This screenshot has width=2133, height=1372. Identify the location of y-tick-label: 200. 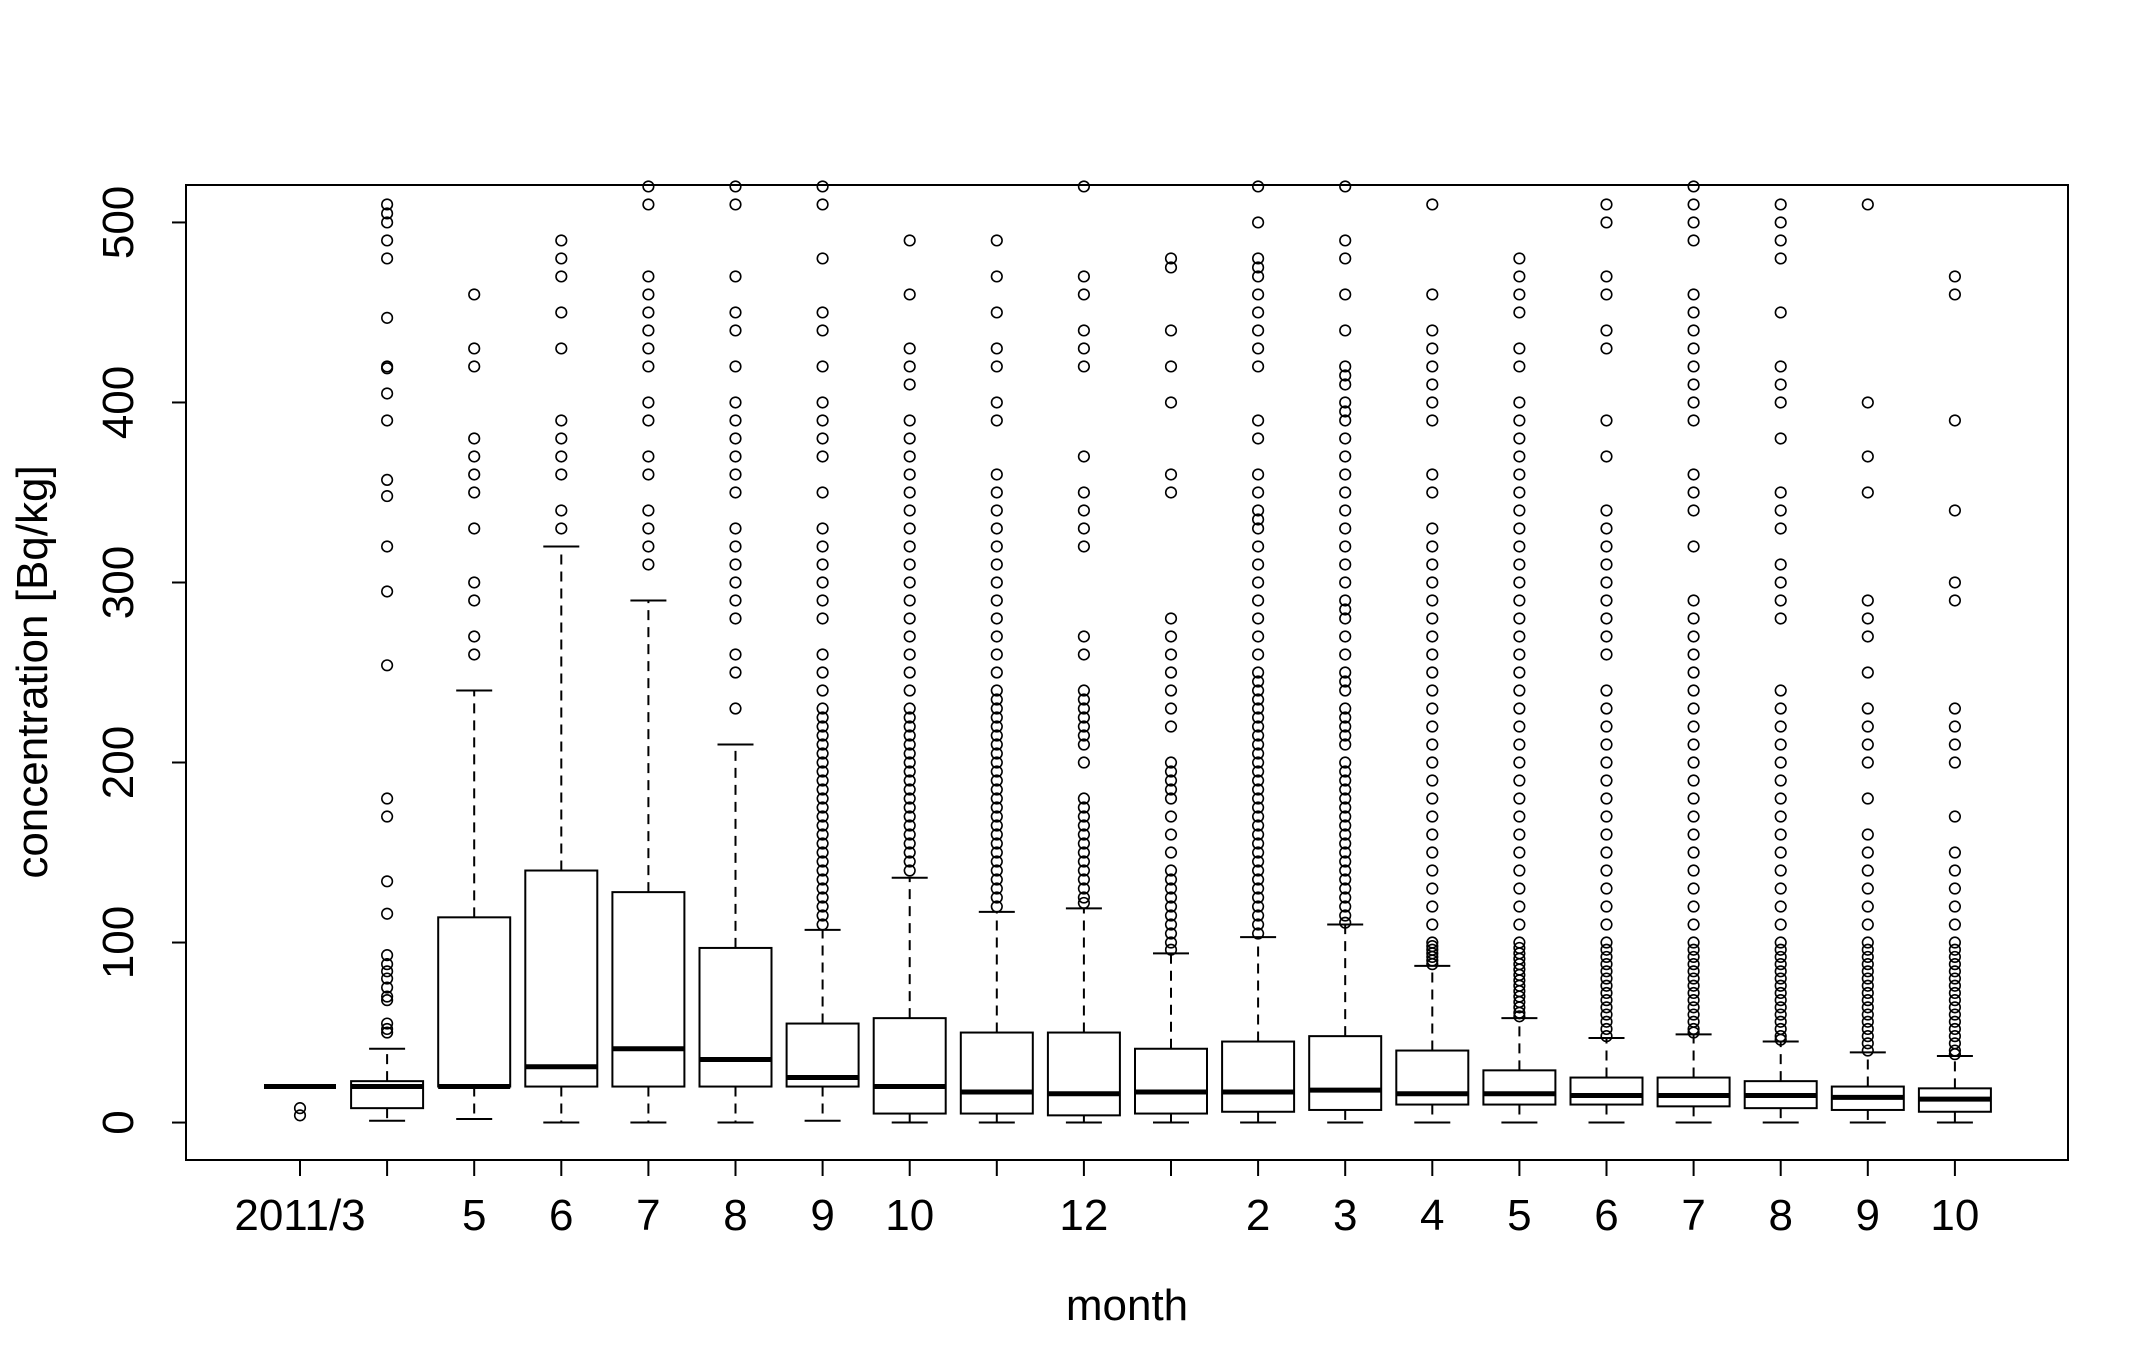
(118, 762).